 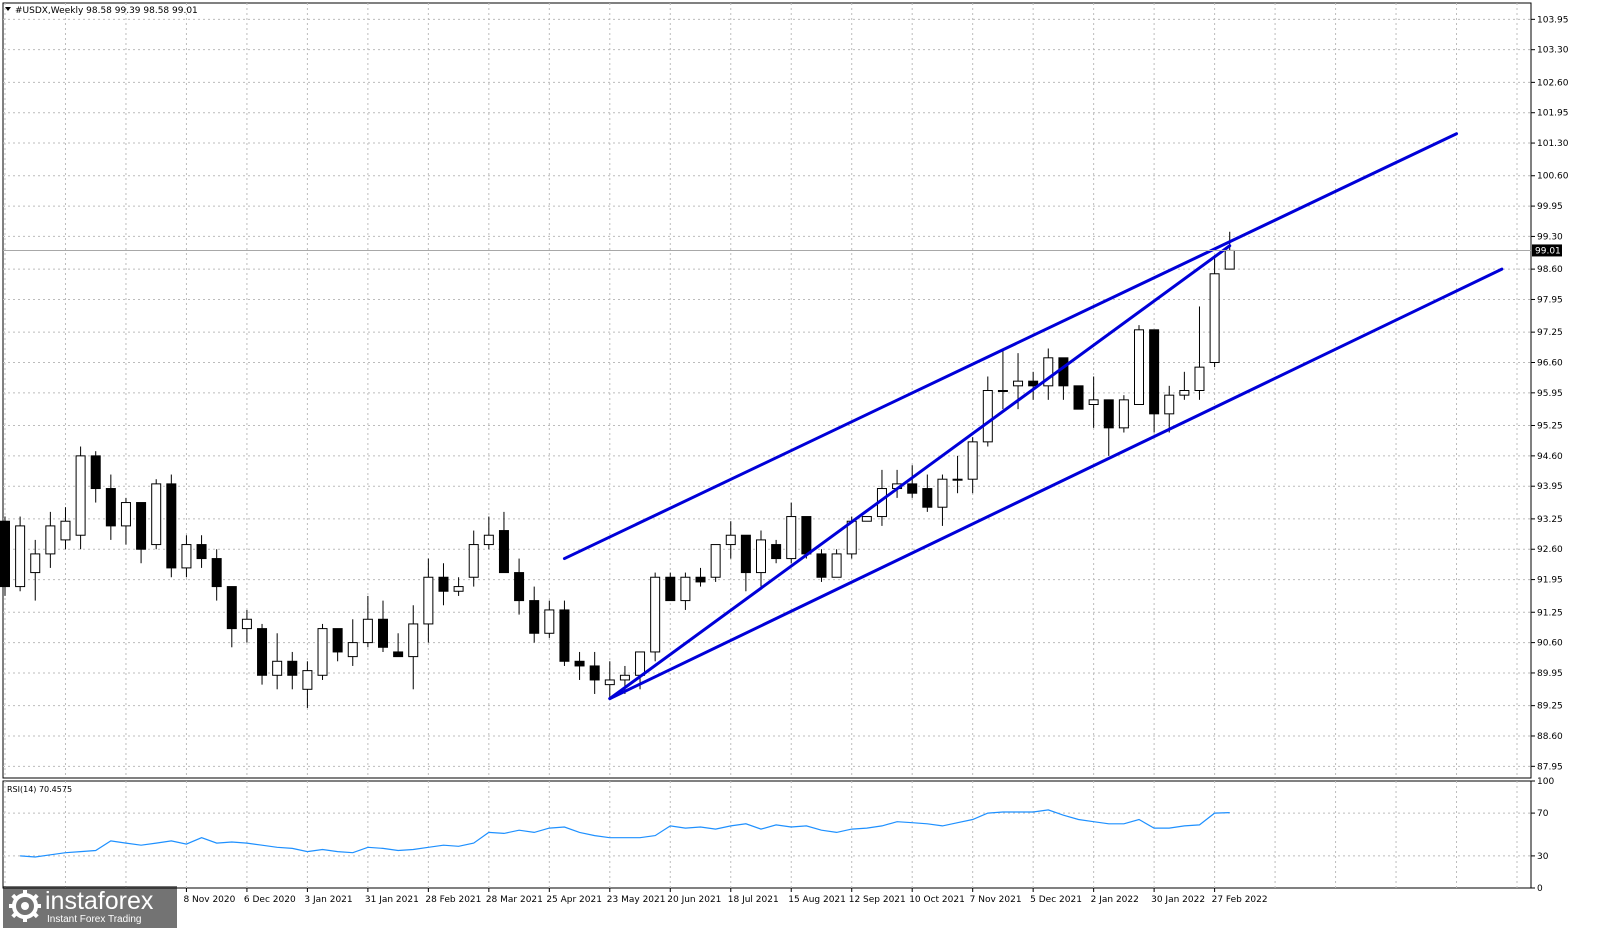 I want to click on rsi-tick-label: 100, so click(x=1545, y=782).